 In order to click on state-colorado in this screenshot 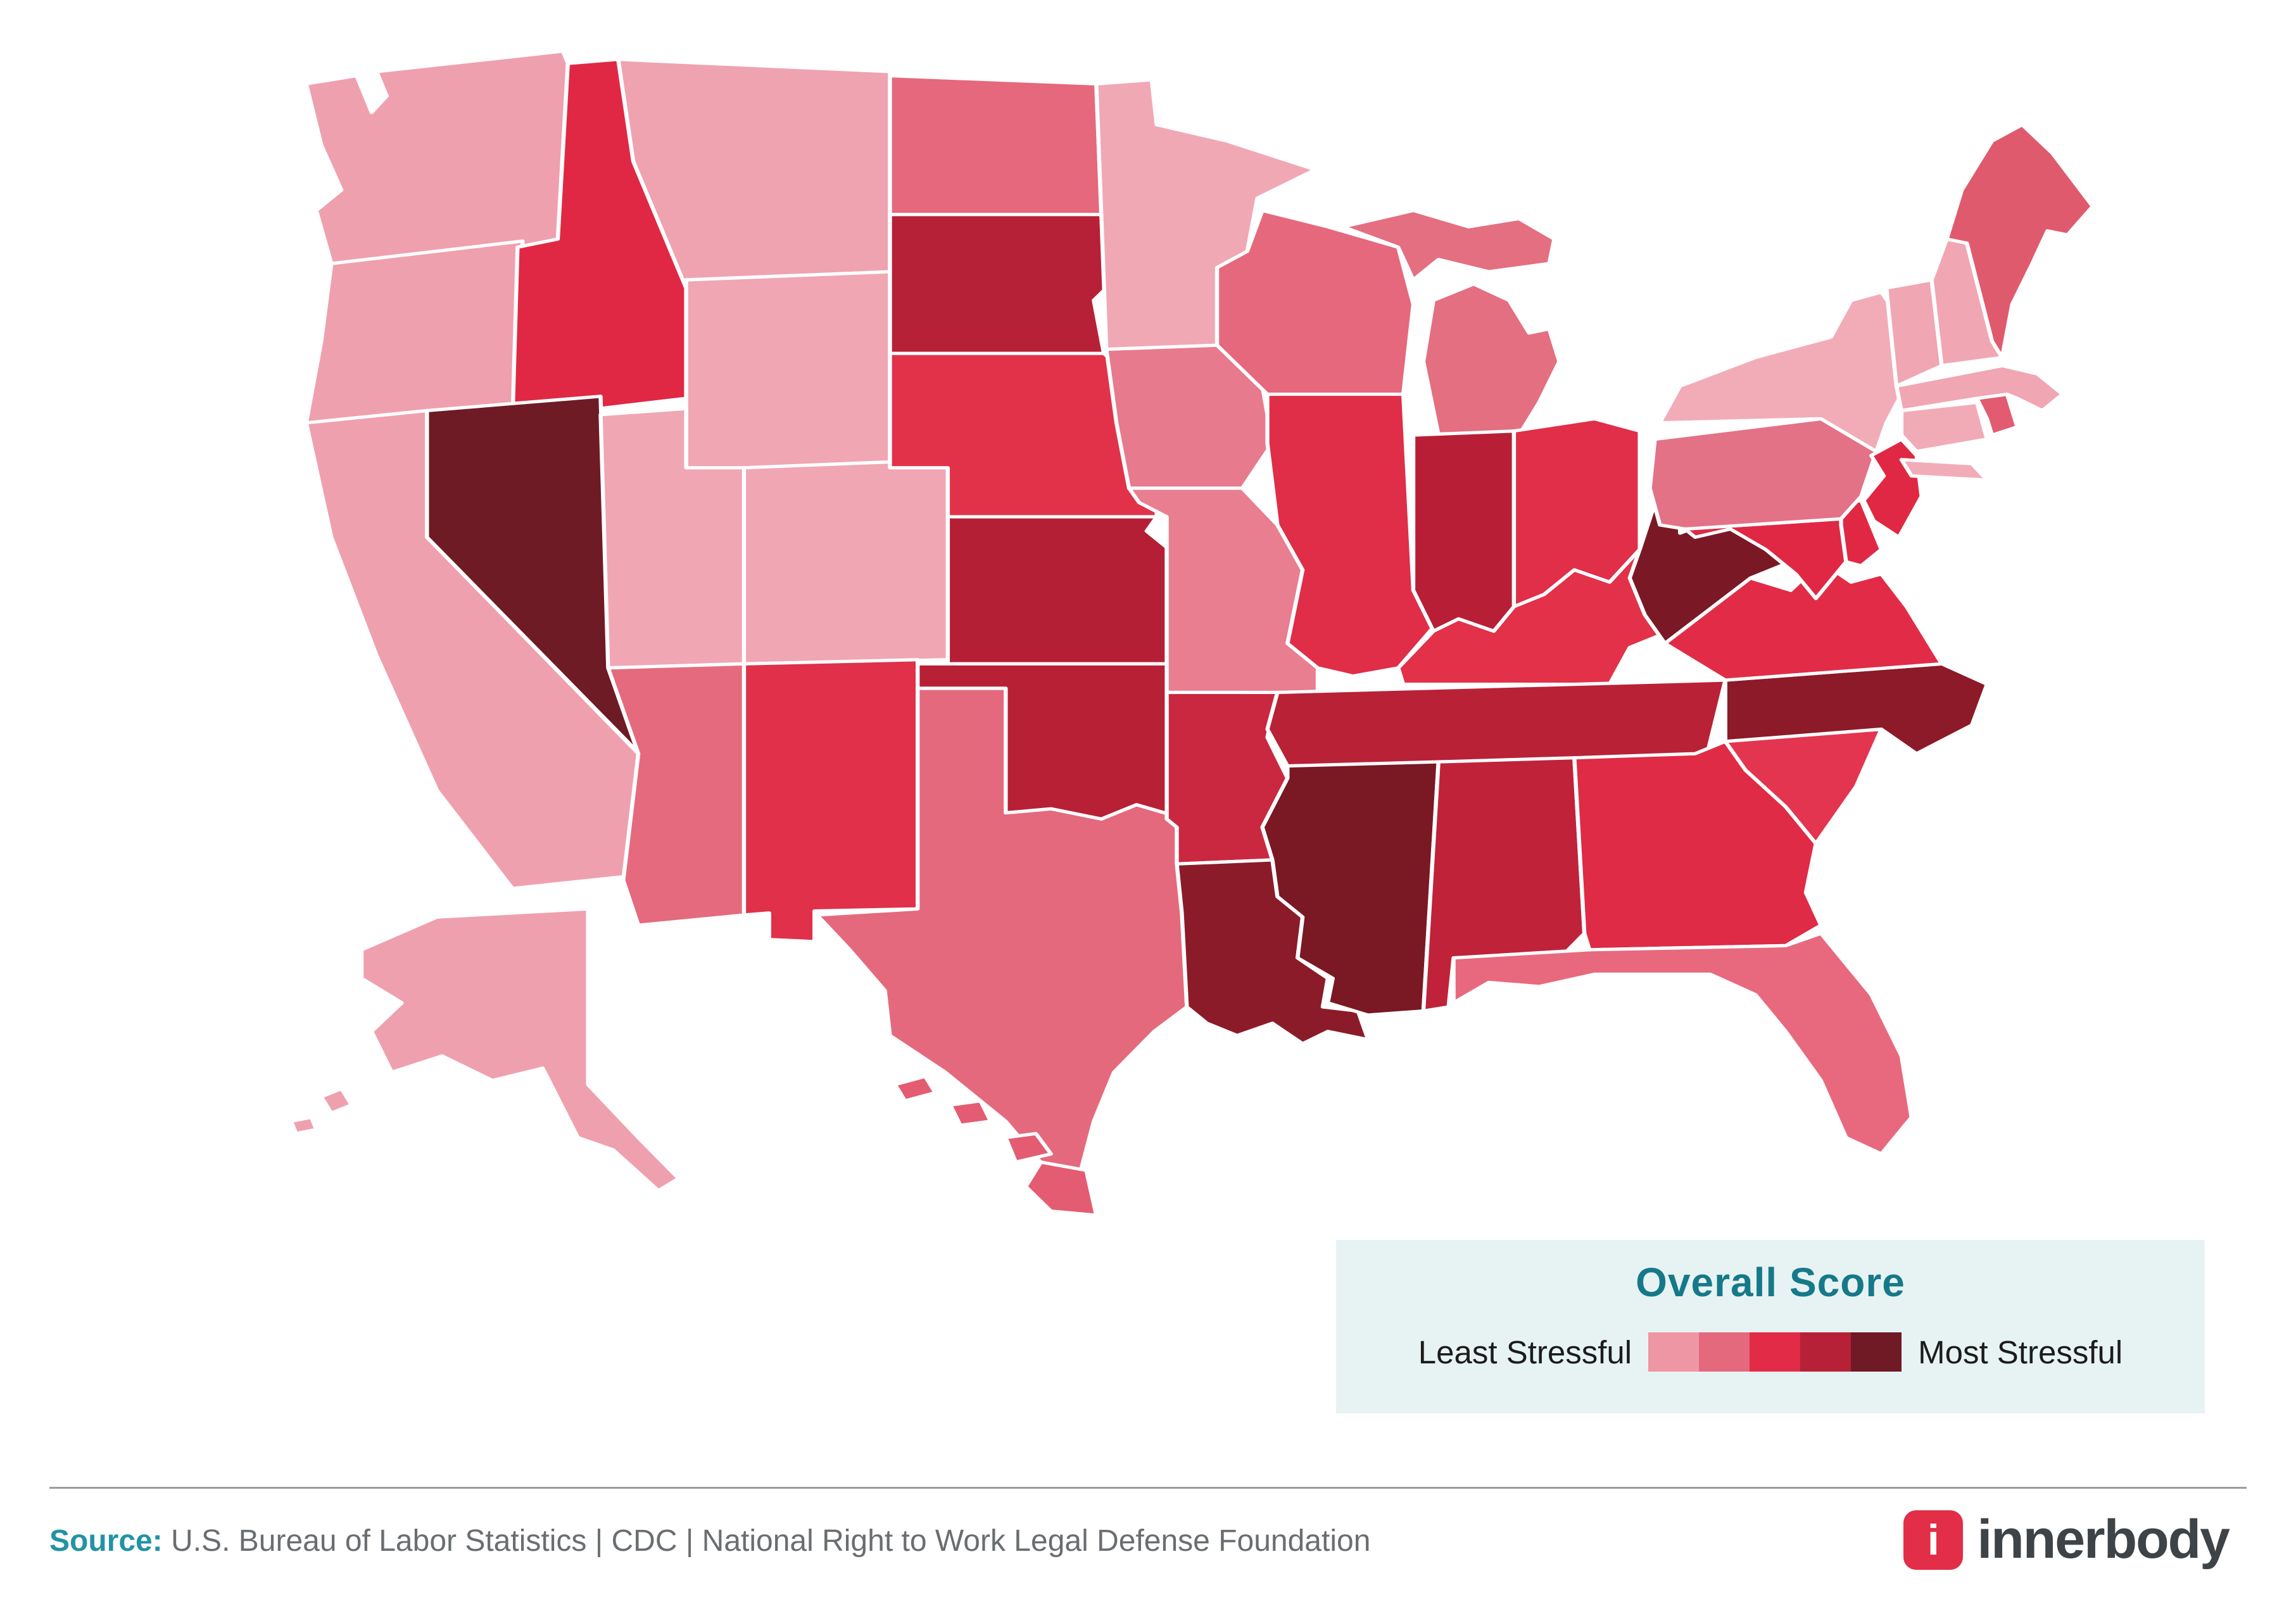, I will do `click(845, 562)`.